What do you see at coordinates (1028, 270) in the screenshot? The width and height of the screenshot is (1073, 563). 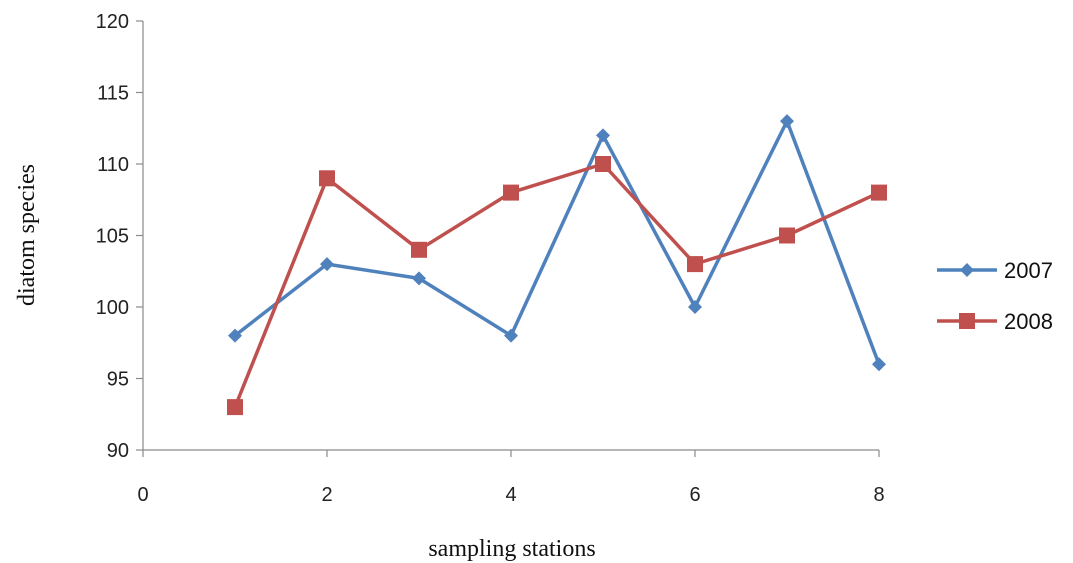 I see `legend-label-2007: 2007` at bounding box center [1028, 270].